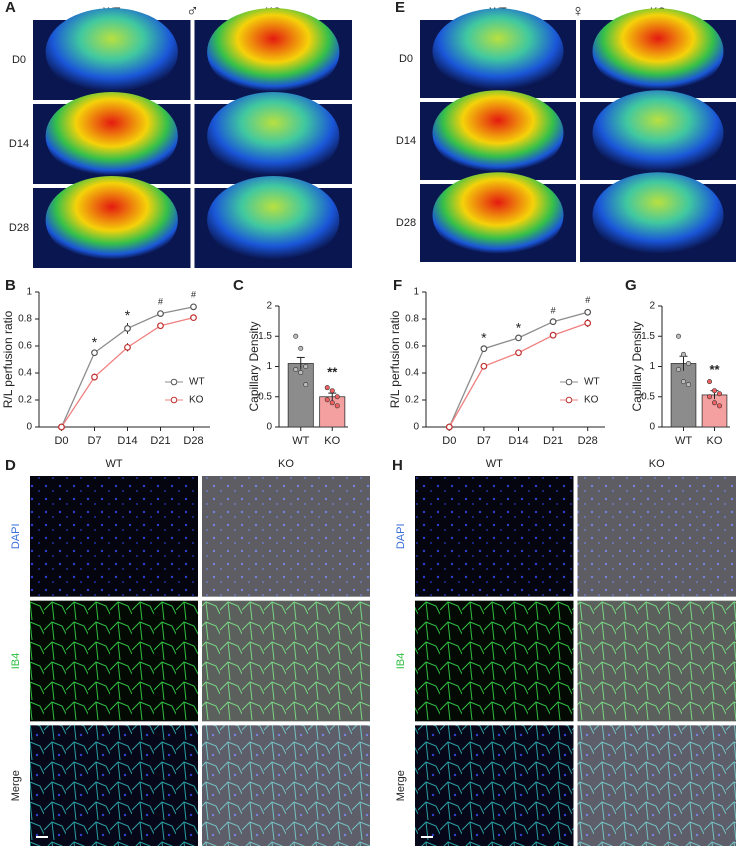 This screenshot has width=739, height=855. I want to click on legend-label: WT, so click(592, 382).